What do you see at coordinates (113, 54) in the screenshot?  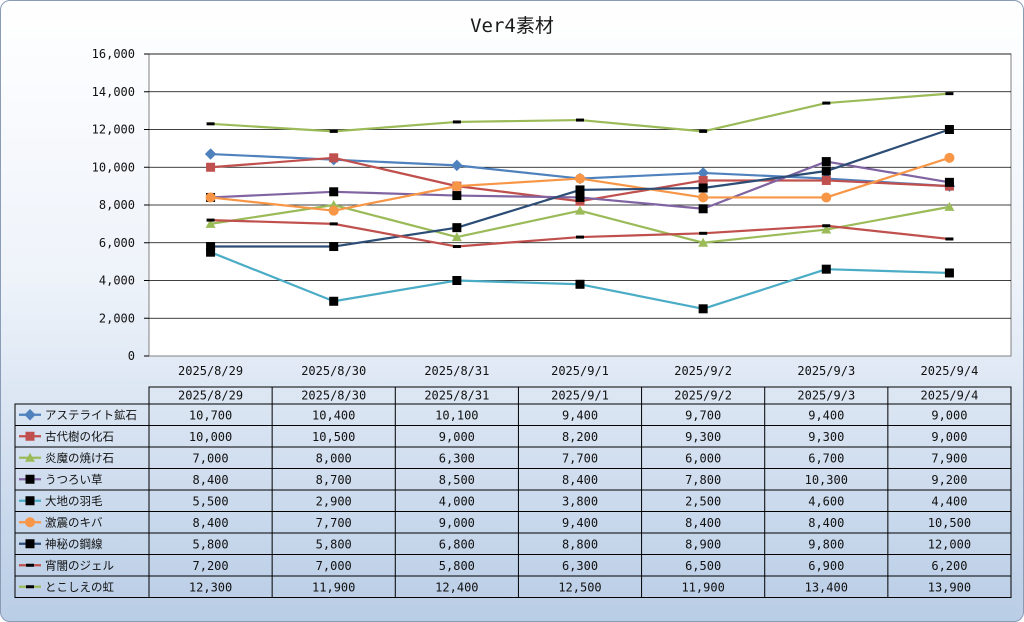 I see `y-tick-label: 16,000` at bounding box center [113, 54].